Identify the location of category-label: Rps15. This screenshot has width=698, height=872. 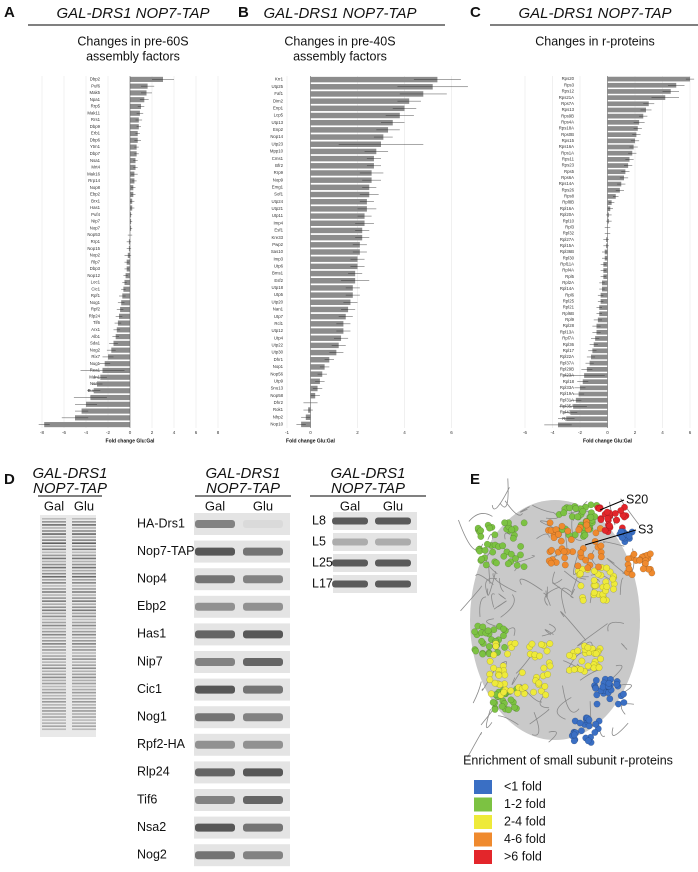
(568, 140).